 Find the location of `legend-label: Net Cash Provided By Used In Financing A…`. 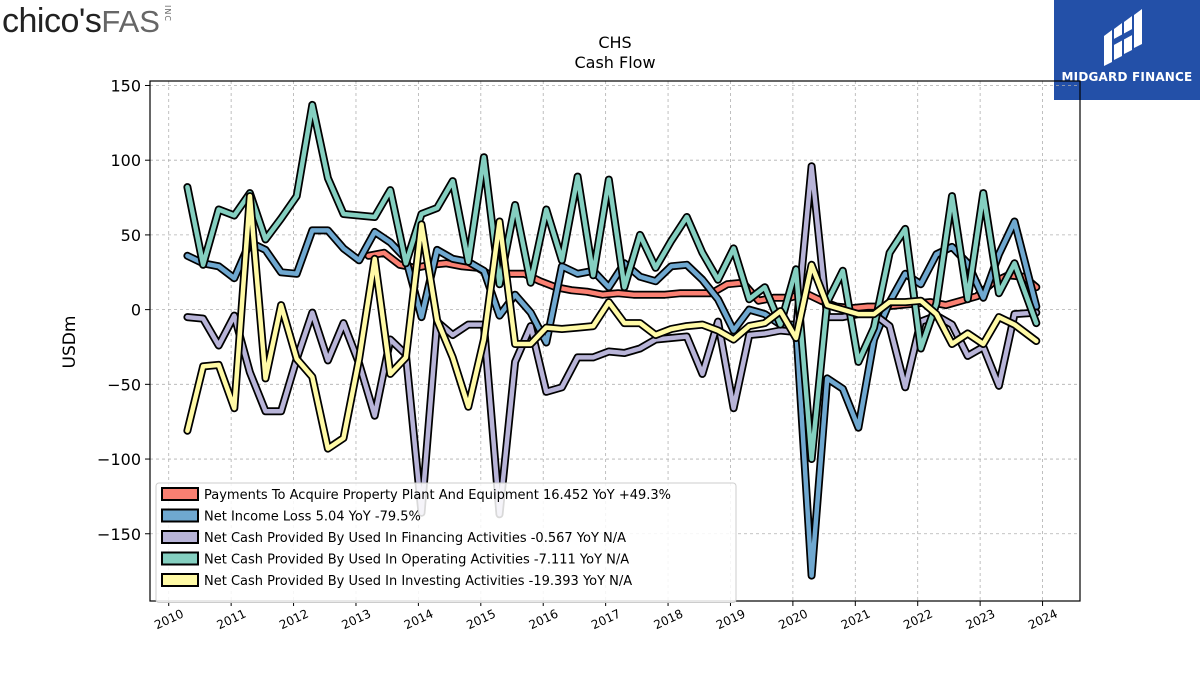

legend-label: Net Cash Provided By Used In Financing A… is located at coordinates (415, 538).